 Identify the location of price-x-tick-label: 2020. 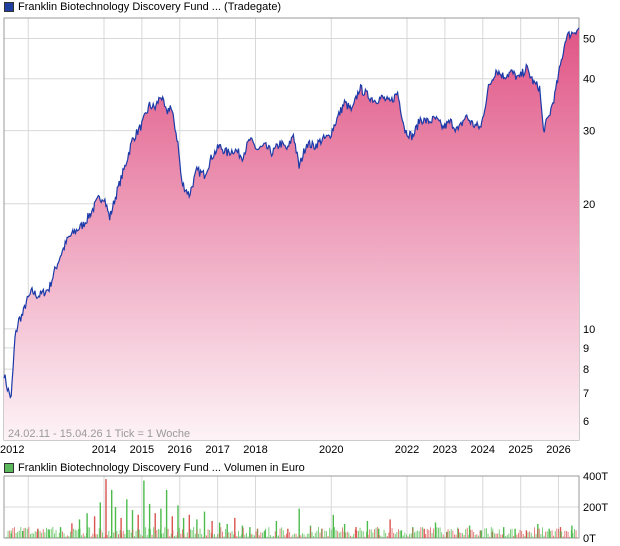
(331, 450).